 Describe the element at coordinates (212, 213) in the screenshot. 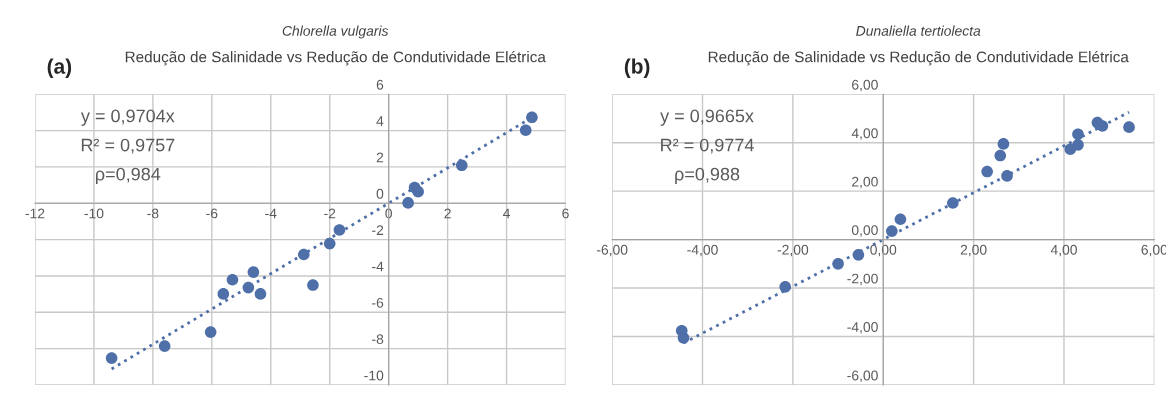

I see `x-tick-label: -6` at that location.